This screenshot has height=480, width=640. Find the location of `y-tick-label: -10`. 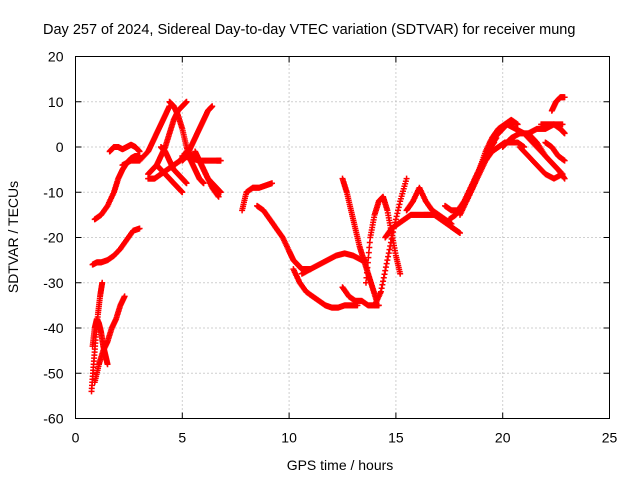

y-tick-label: -10 is located at coordinates (53, 192).